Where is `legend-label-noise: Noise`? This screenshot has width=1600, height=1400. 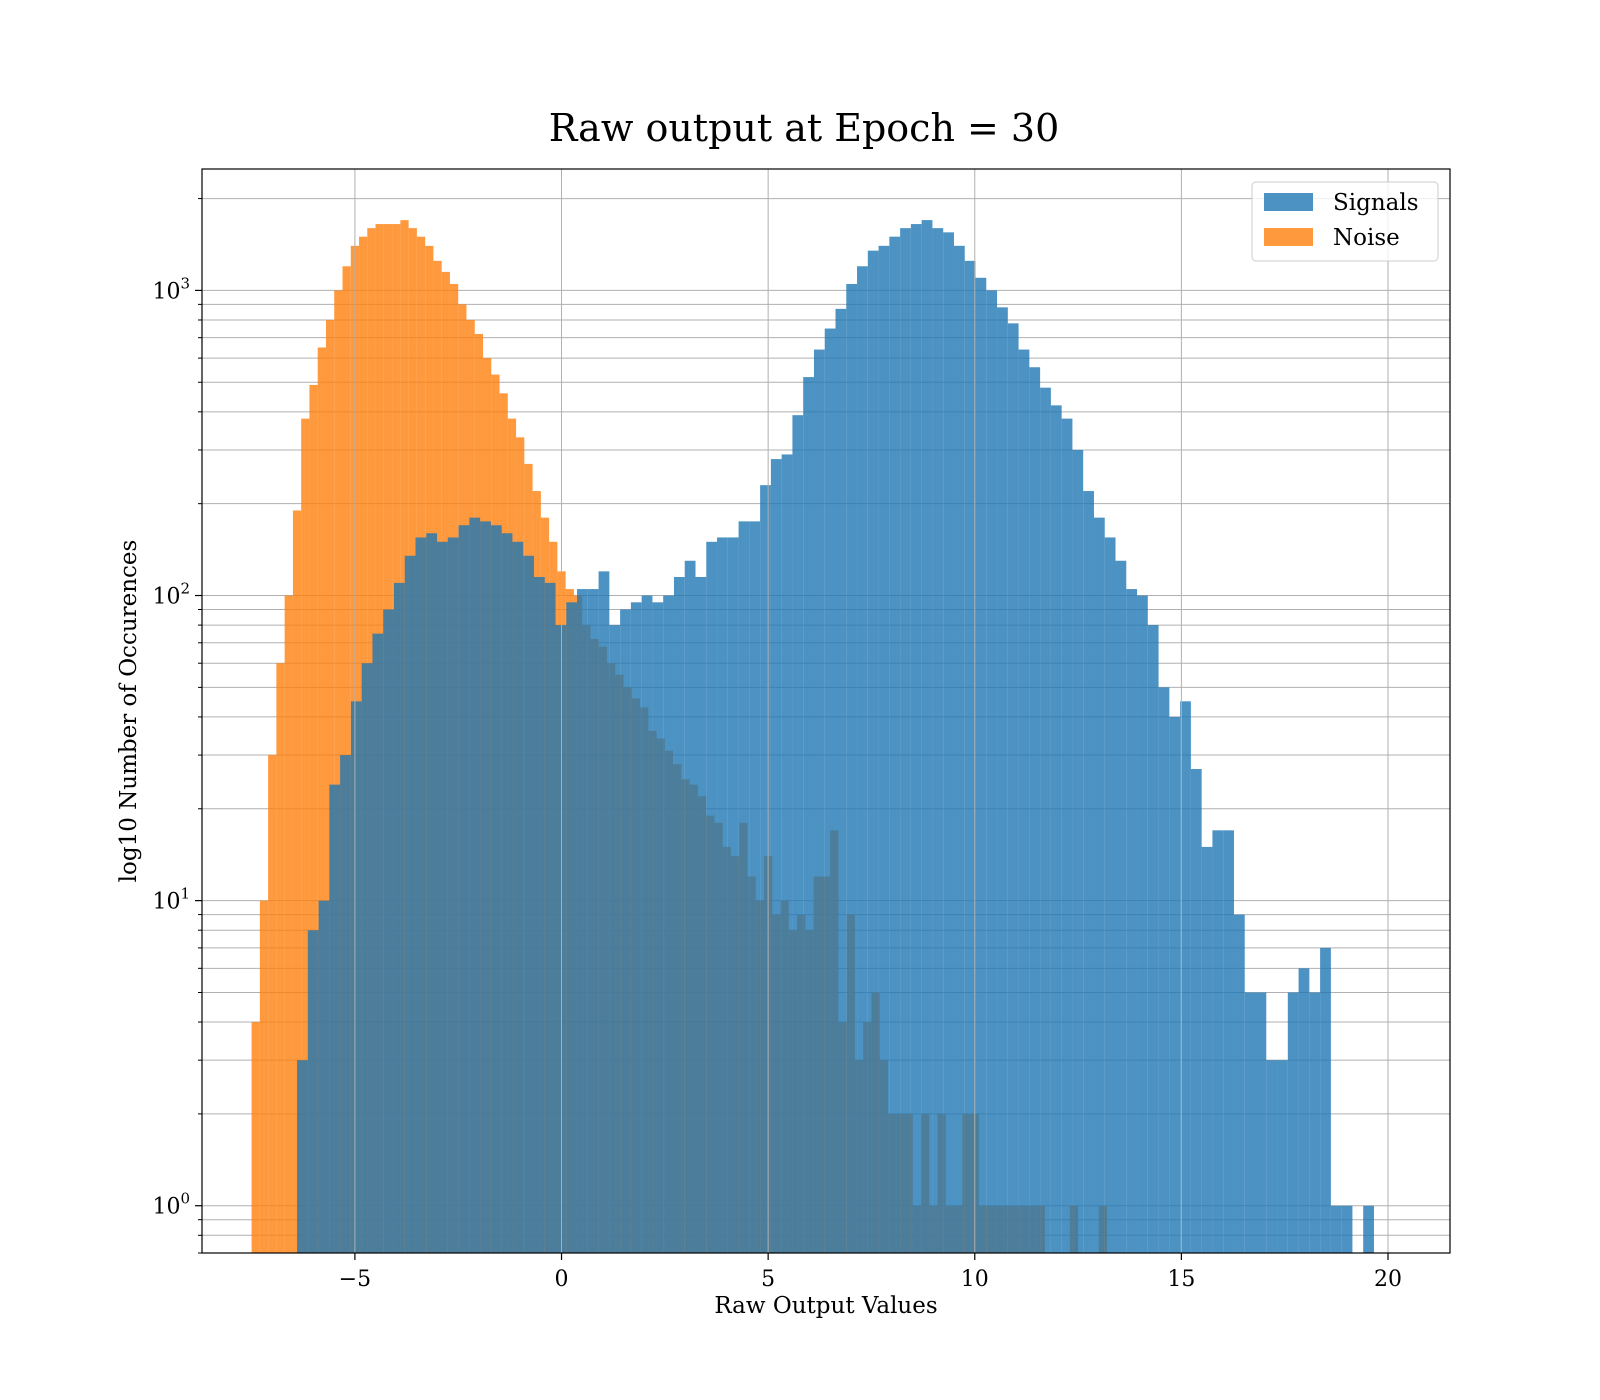 legend-label-noise: Noise is located at coordinates (1366, 238).